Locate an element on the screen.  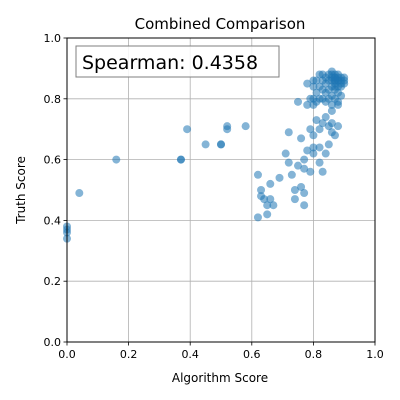
x-tick-label: 0.0 is located at coordinates (67, 354).